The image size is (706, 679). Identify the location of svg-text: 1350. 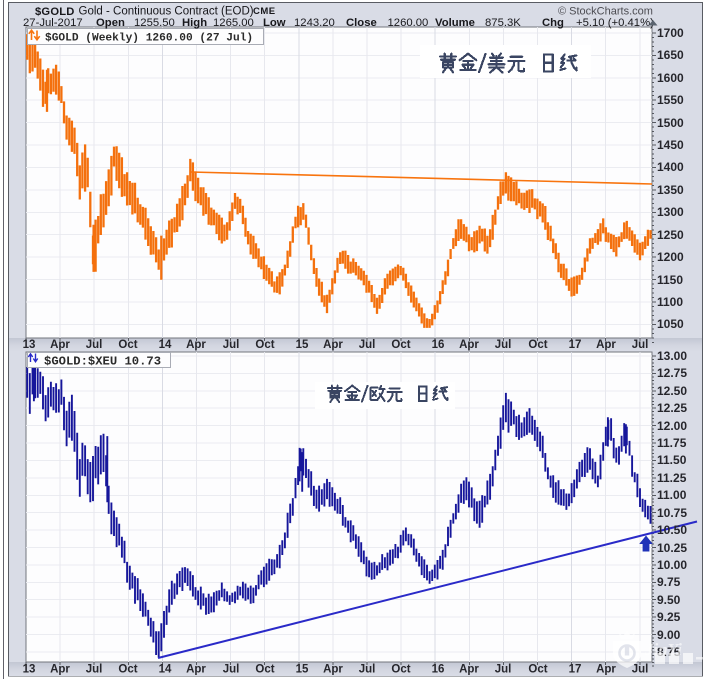
(670, 190).